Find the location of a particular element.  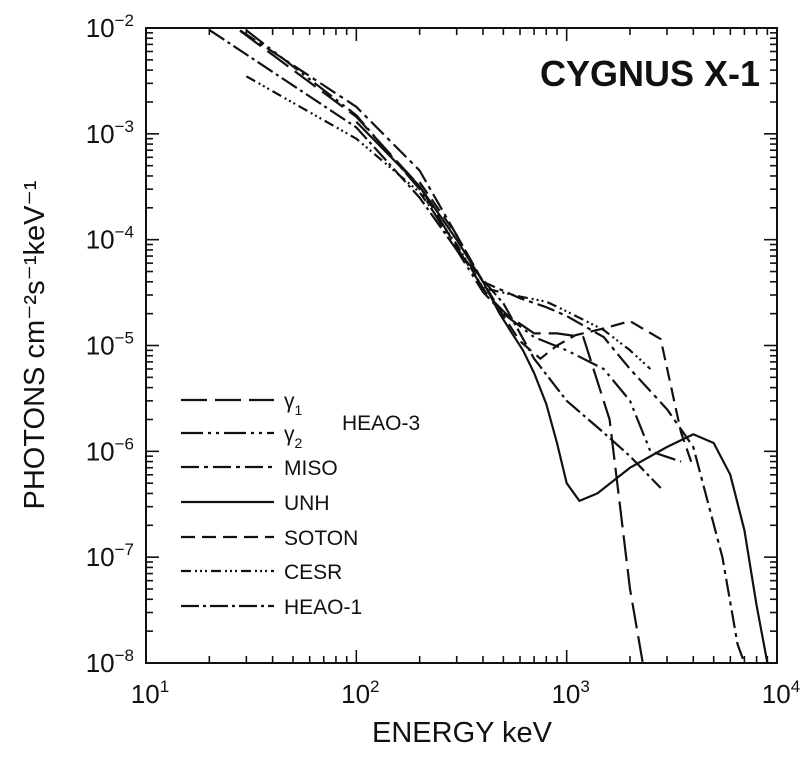

y-tick-labels: 10⁻² 10⁻³ 10⁻⁴ 10⁻⁵ 10⁻⁶ 10⁻⁷ 10⁻⁸ is located at coordinates (110, 344).